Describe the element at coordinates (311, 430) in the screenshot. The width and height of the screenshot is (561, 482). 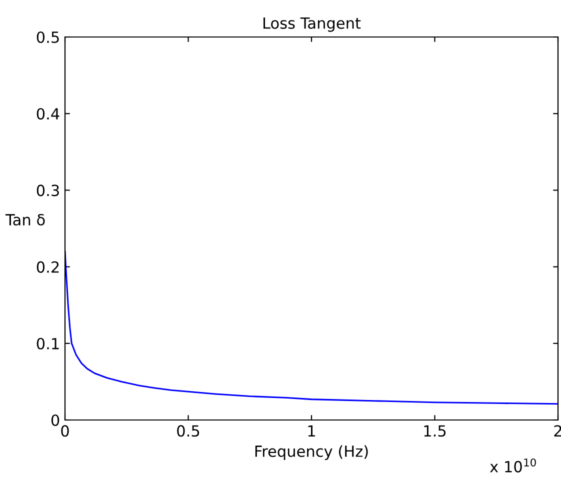
I see `x-tick-label: 1` at that location.